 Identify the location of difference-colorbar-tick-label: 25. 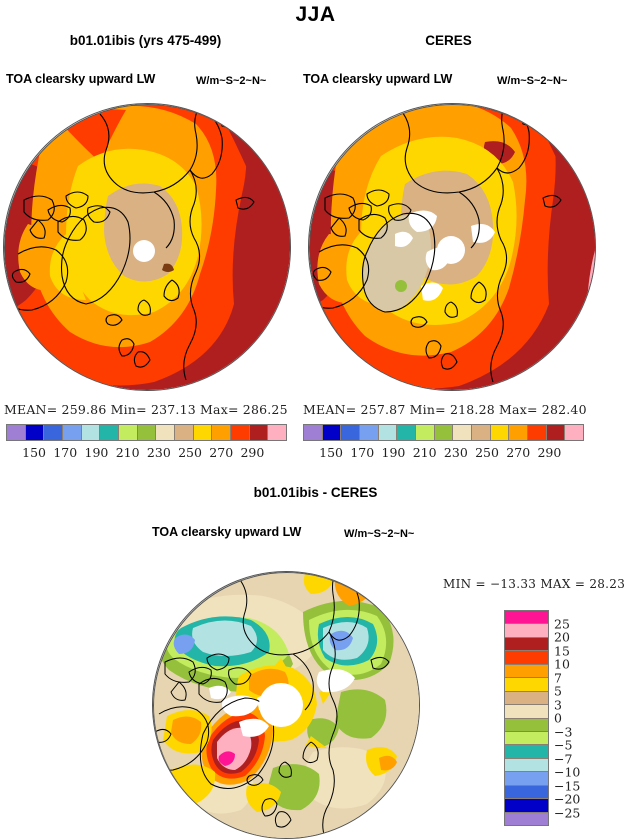
(562, 623).